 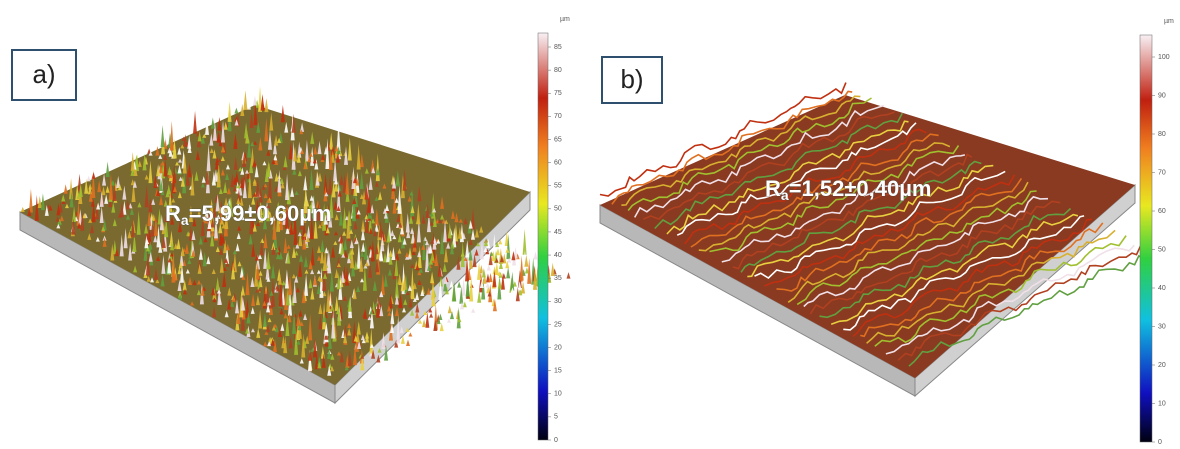 What do you see at coordinates (1146, 238) in the screenshot?
I see `colorbar` at bounding box center [1146, 238].